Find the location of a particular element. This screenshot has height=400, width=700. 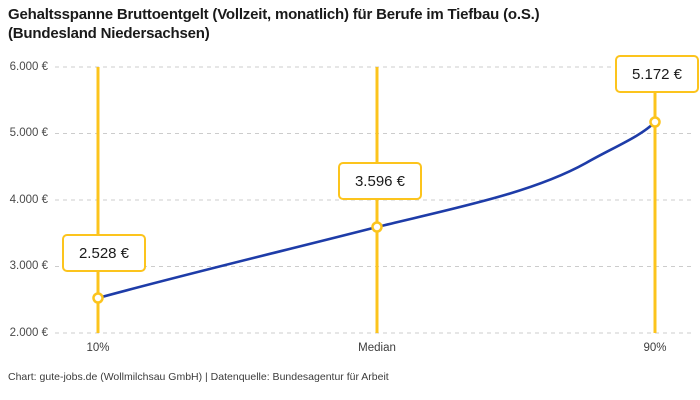

marker-median is located at coordinates (377, 227).